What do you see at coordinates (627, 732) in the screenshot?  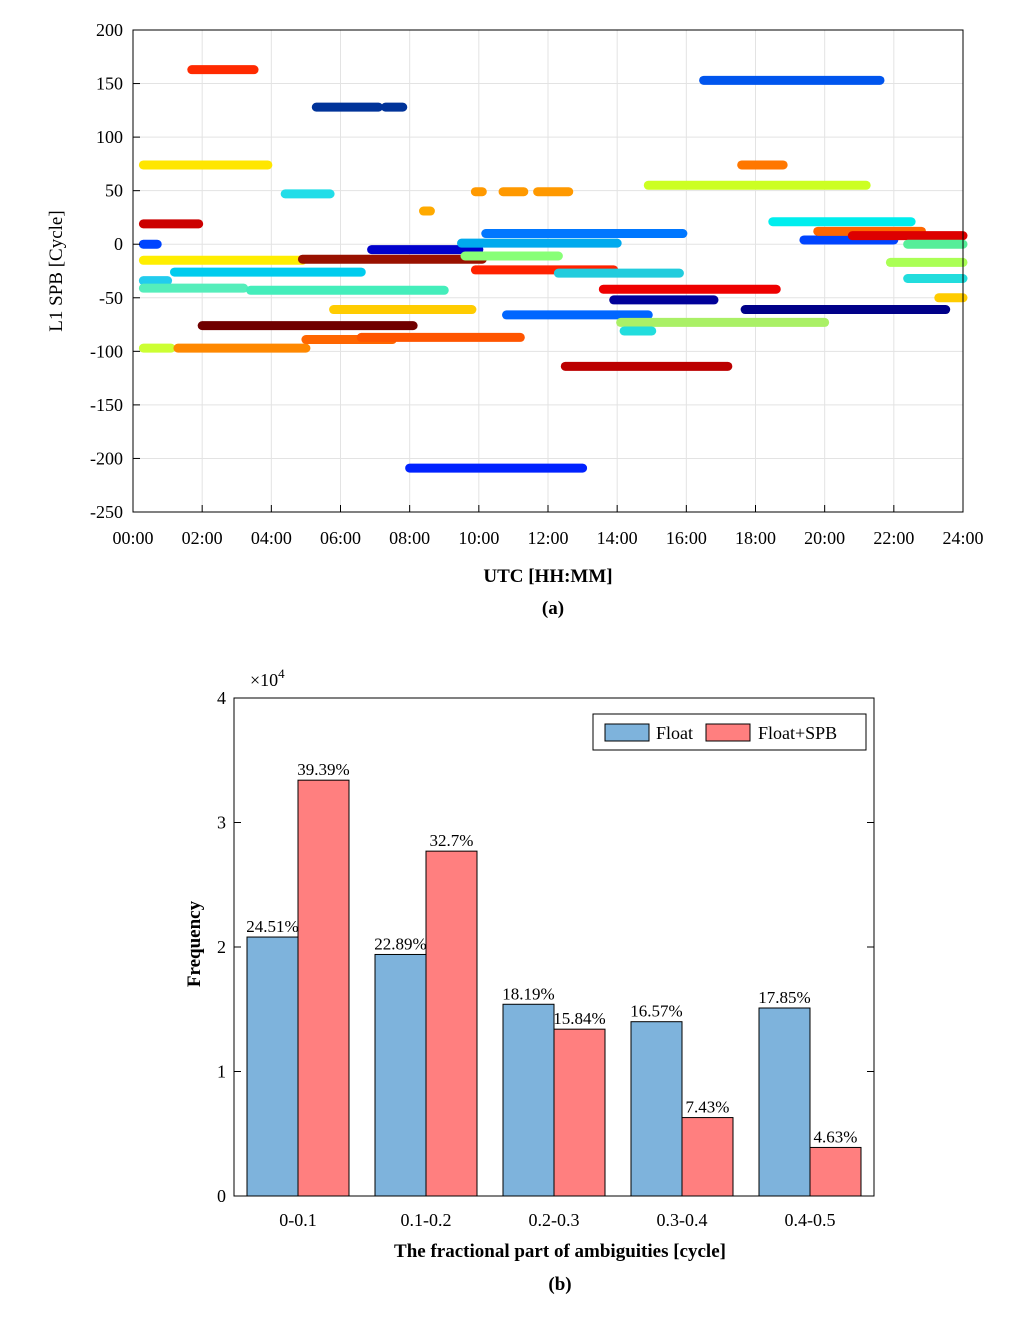 I see `legend-swatch-float` at bounding box center [627, 732].